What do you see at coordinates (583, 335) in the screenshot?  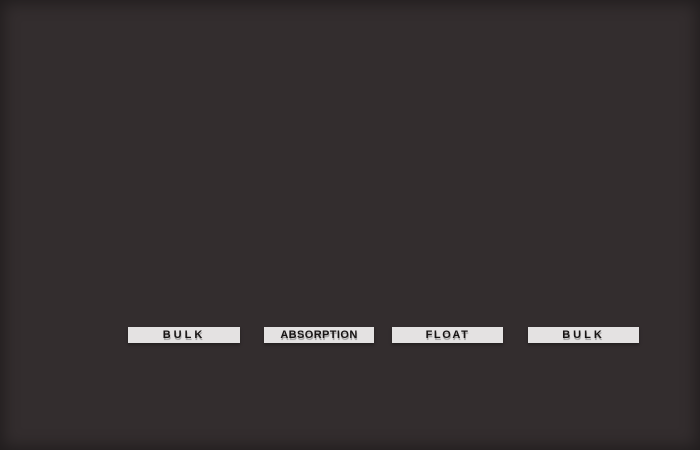 I see `stage-label-bulk-2: BULK` at bounding box center [583, 335].